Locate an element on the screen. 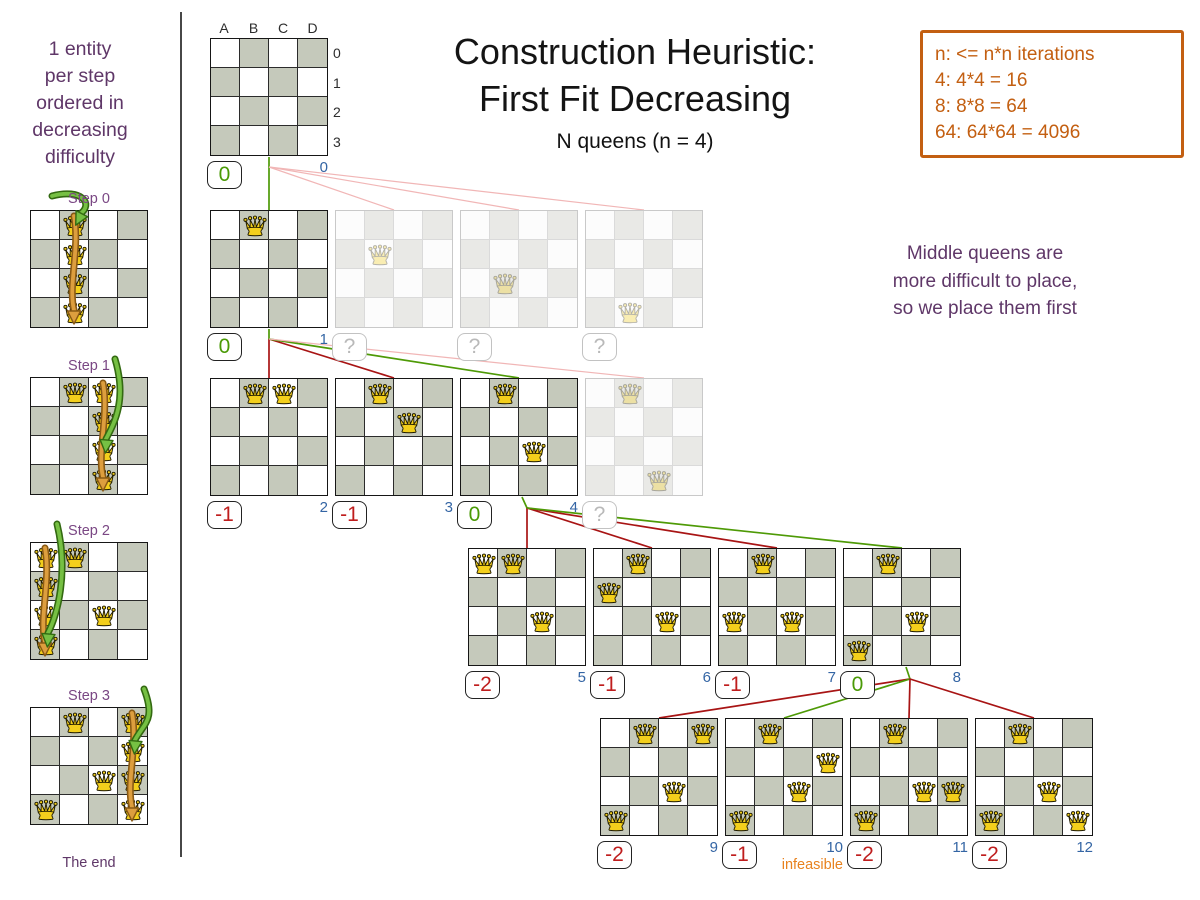  faded-candidate-board is located at coordinates (644, 269).